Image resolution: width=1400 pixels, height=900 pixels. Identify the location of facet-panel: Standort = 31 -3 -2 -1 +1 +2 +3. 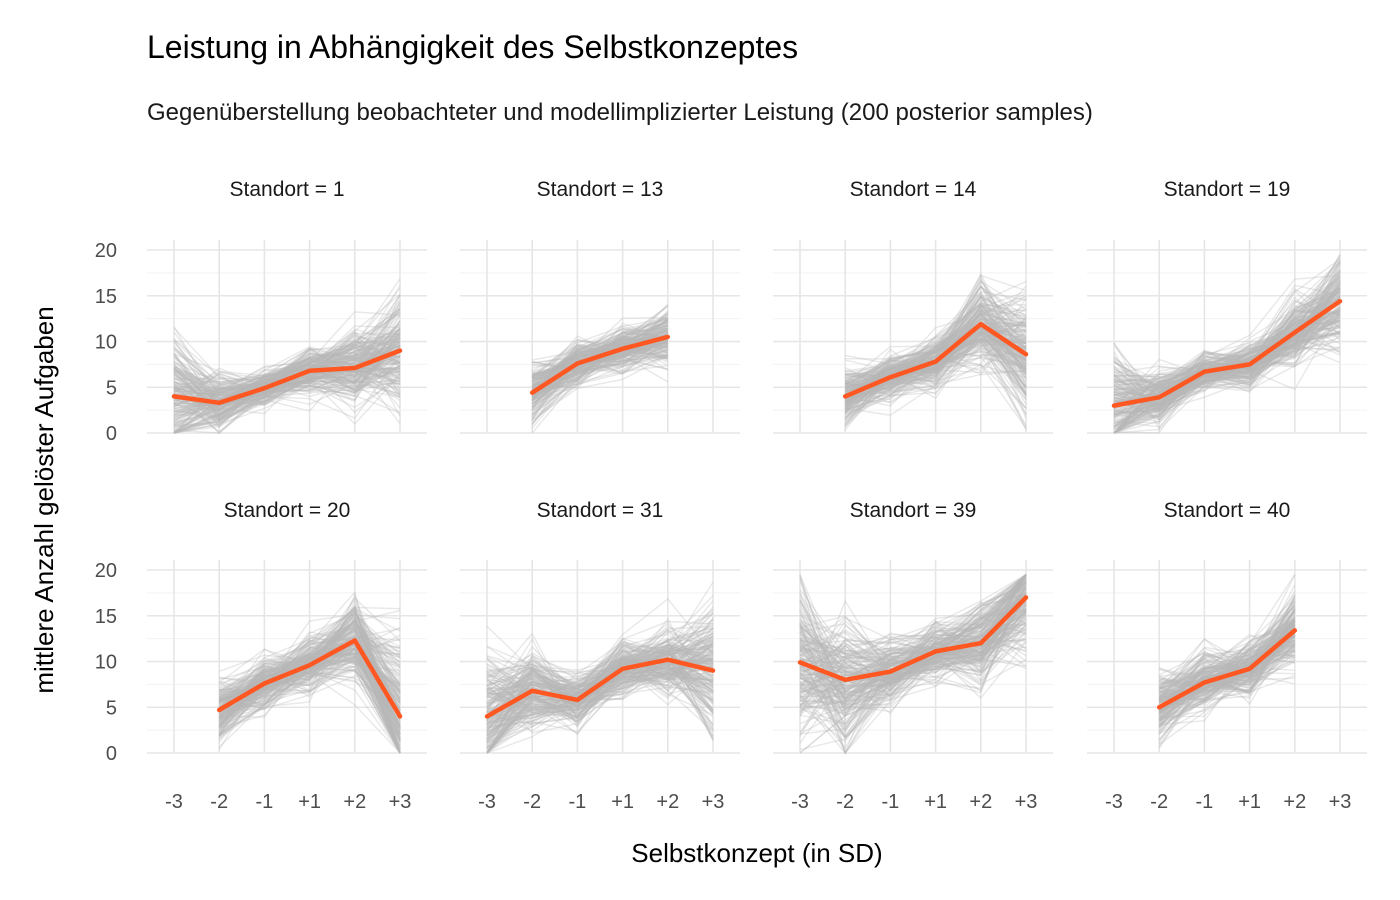
(600, 656).